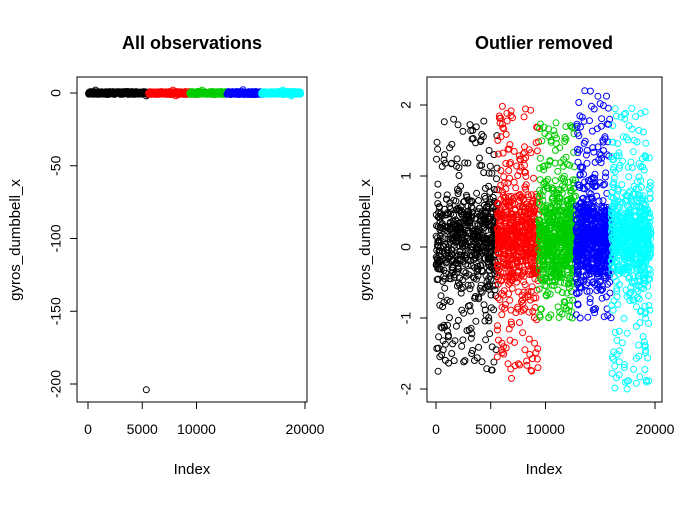 This screenshot has height=505, width=700. What do you see at coordinates (88, 429) in the screenshot?
I see `x-tick-label: 0` at bounding box center [88, 429].